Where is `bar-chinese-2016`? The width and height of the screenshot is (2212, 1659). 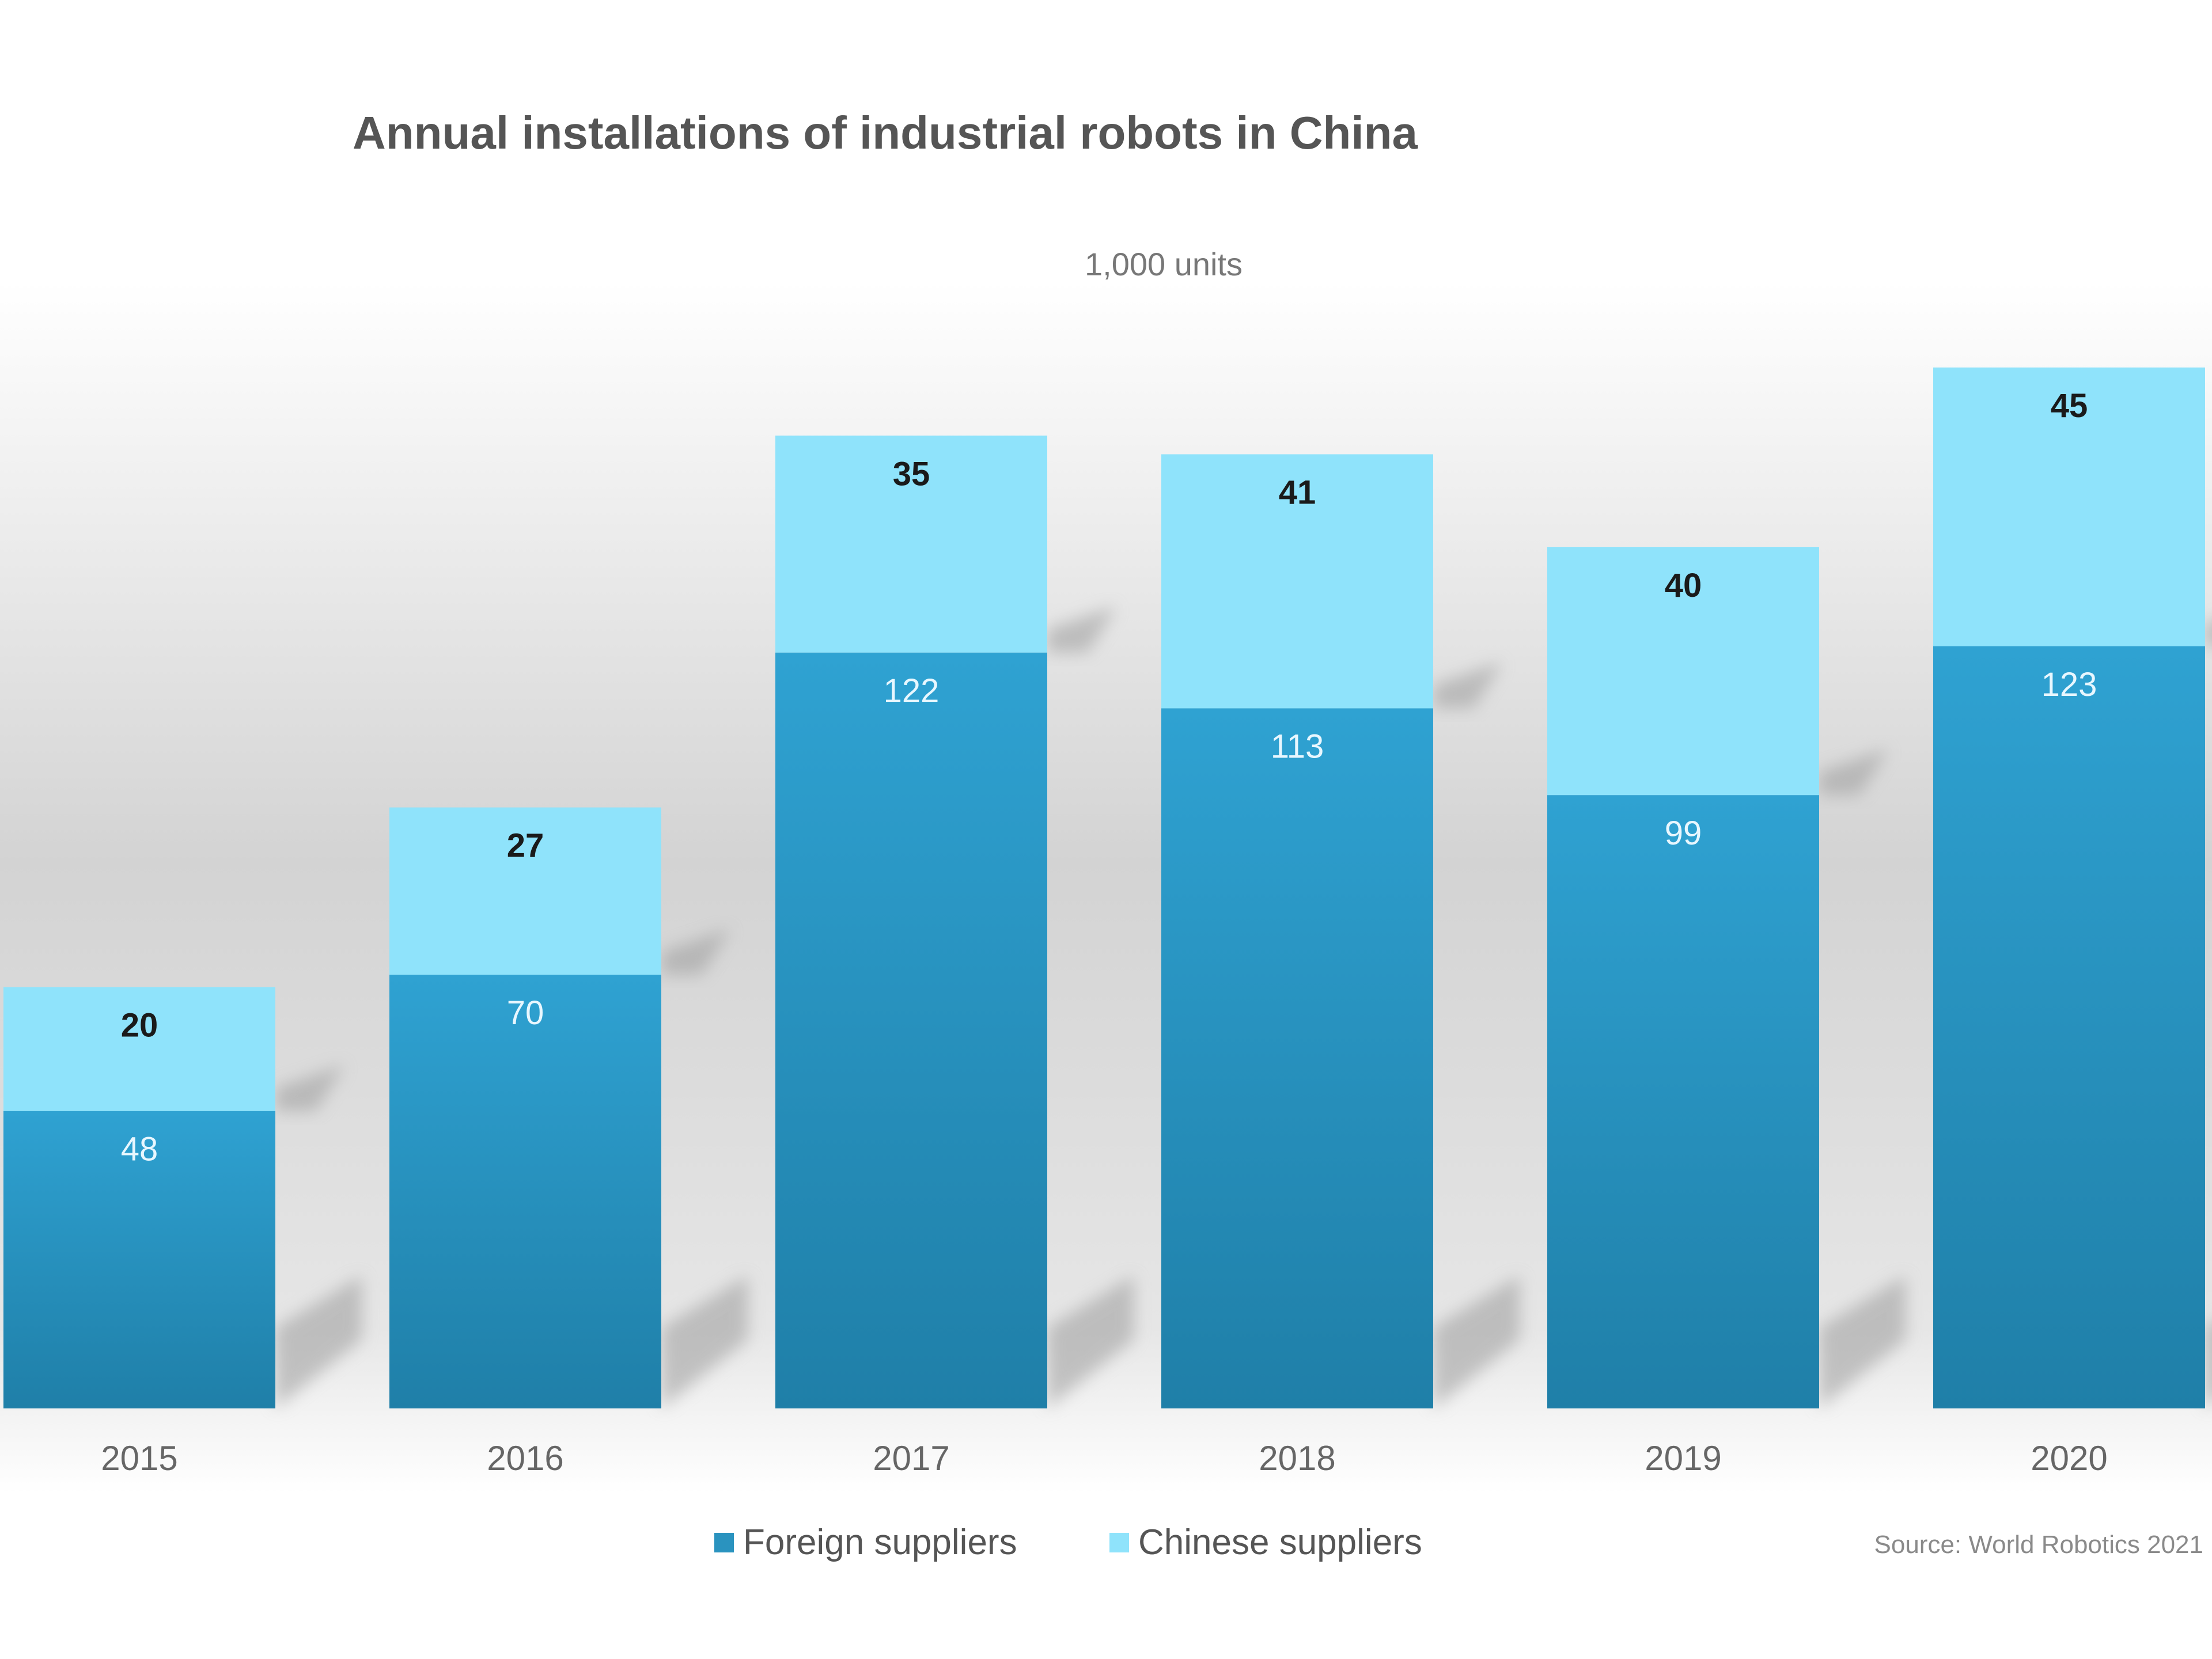 bar-chinese-2016 is located at coordinates (525, 891).